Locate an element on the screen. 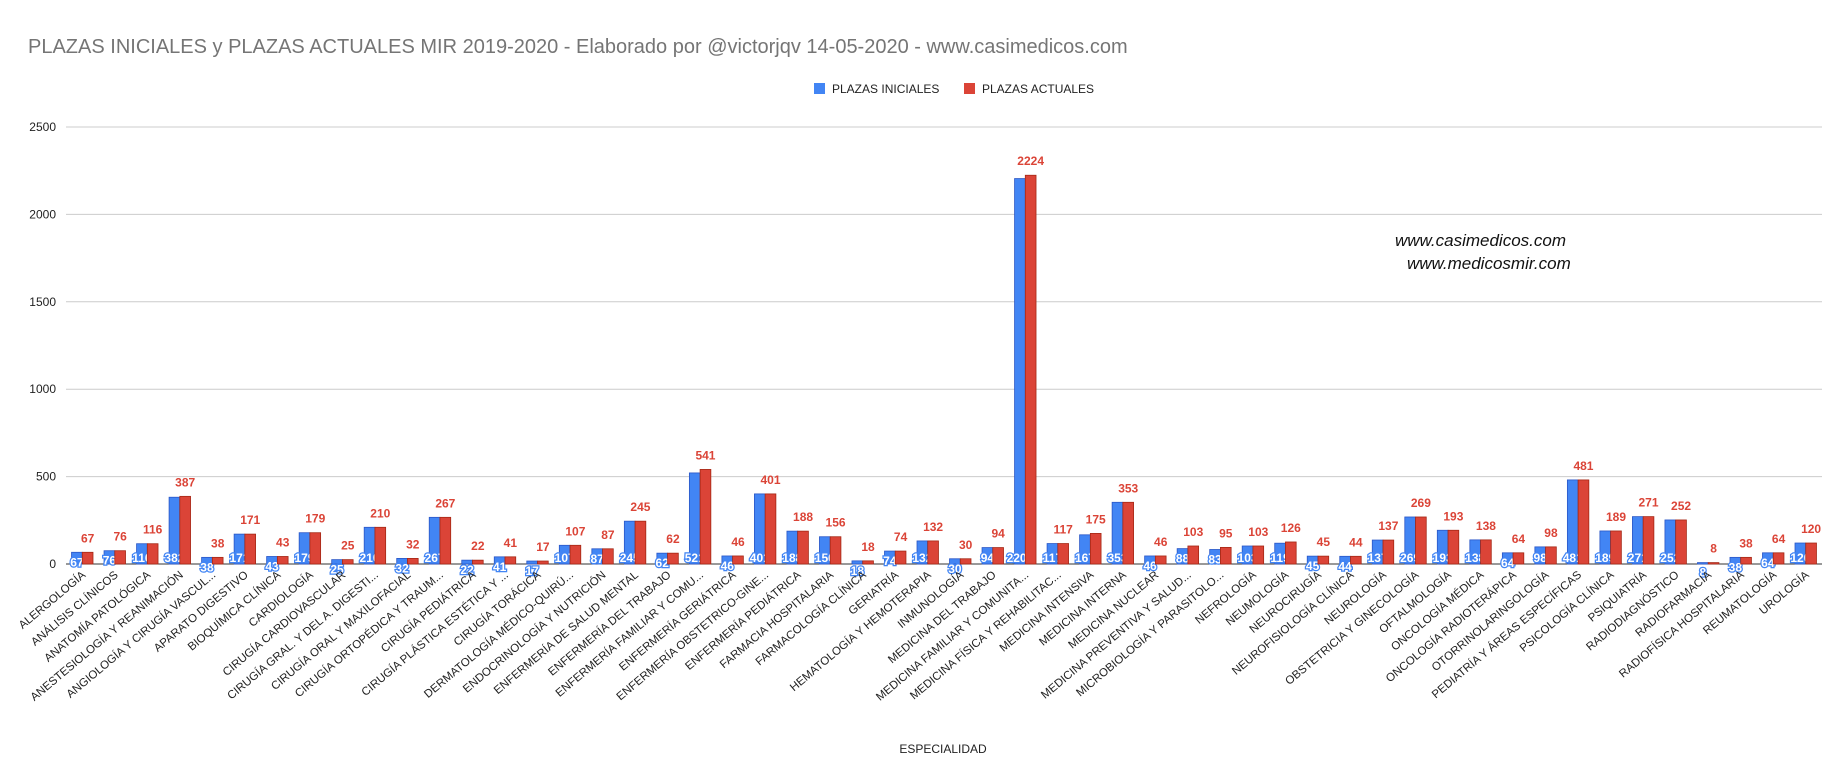 The image size is (1842, 771). y-tick-label: 500 is located at coordinates (46, 477).